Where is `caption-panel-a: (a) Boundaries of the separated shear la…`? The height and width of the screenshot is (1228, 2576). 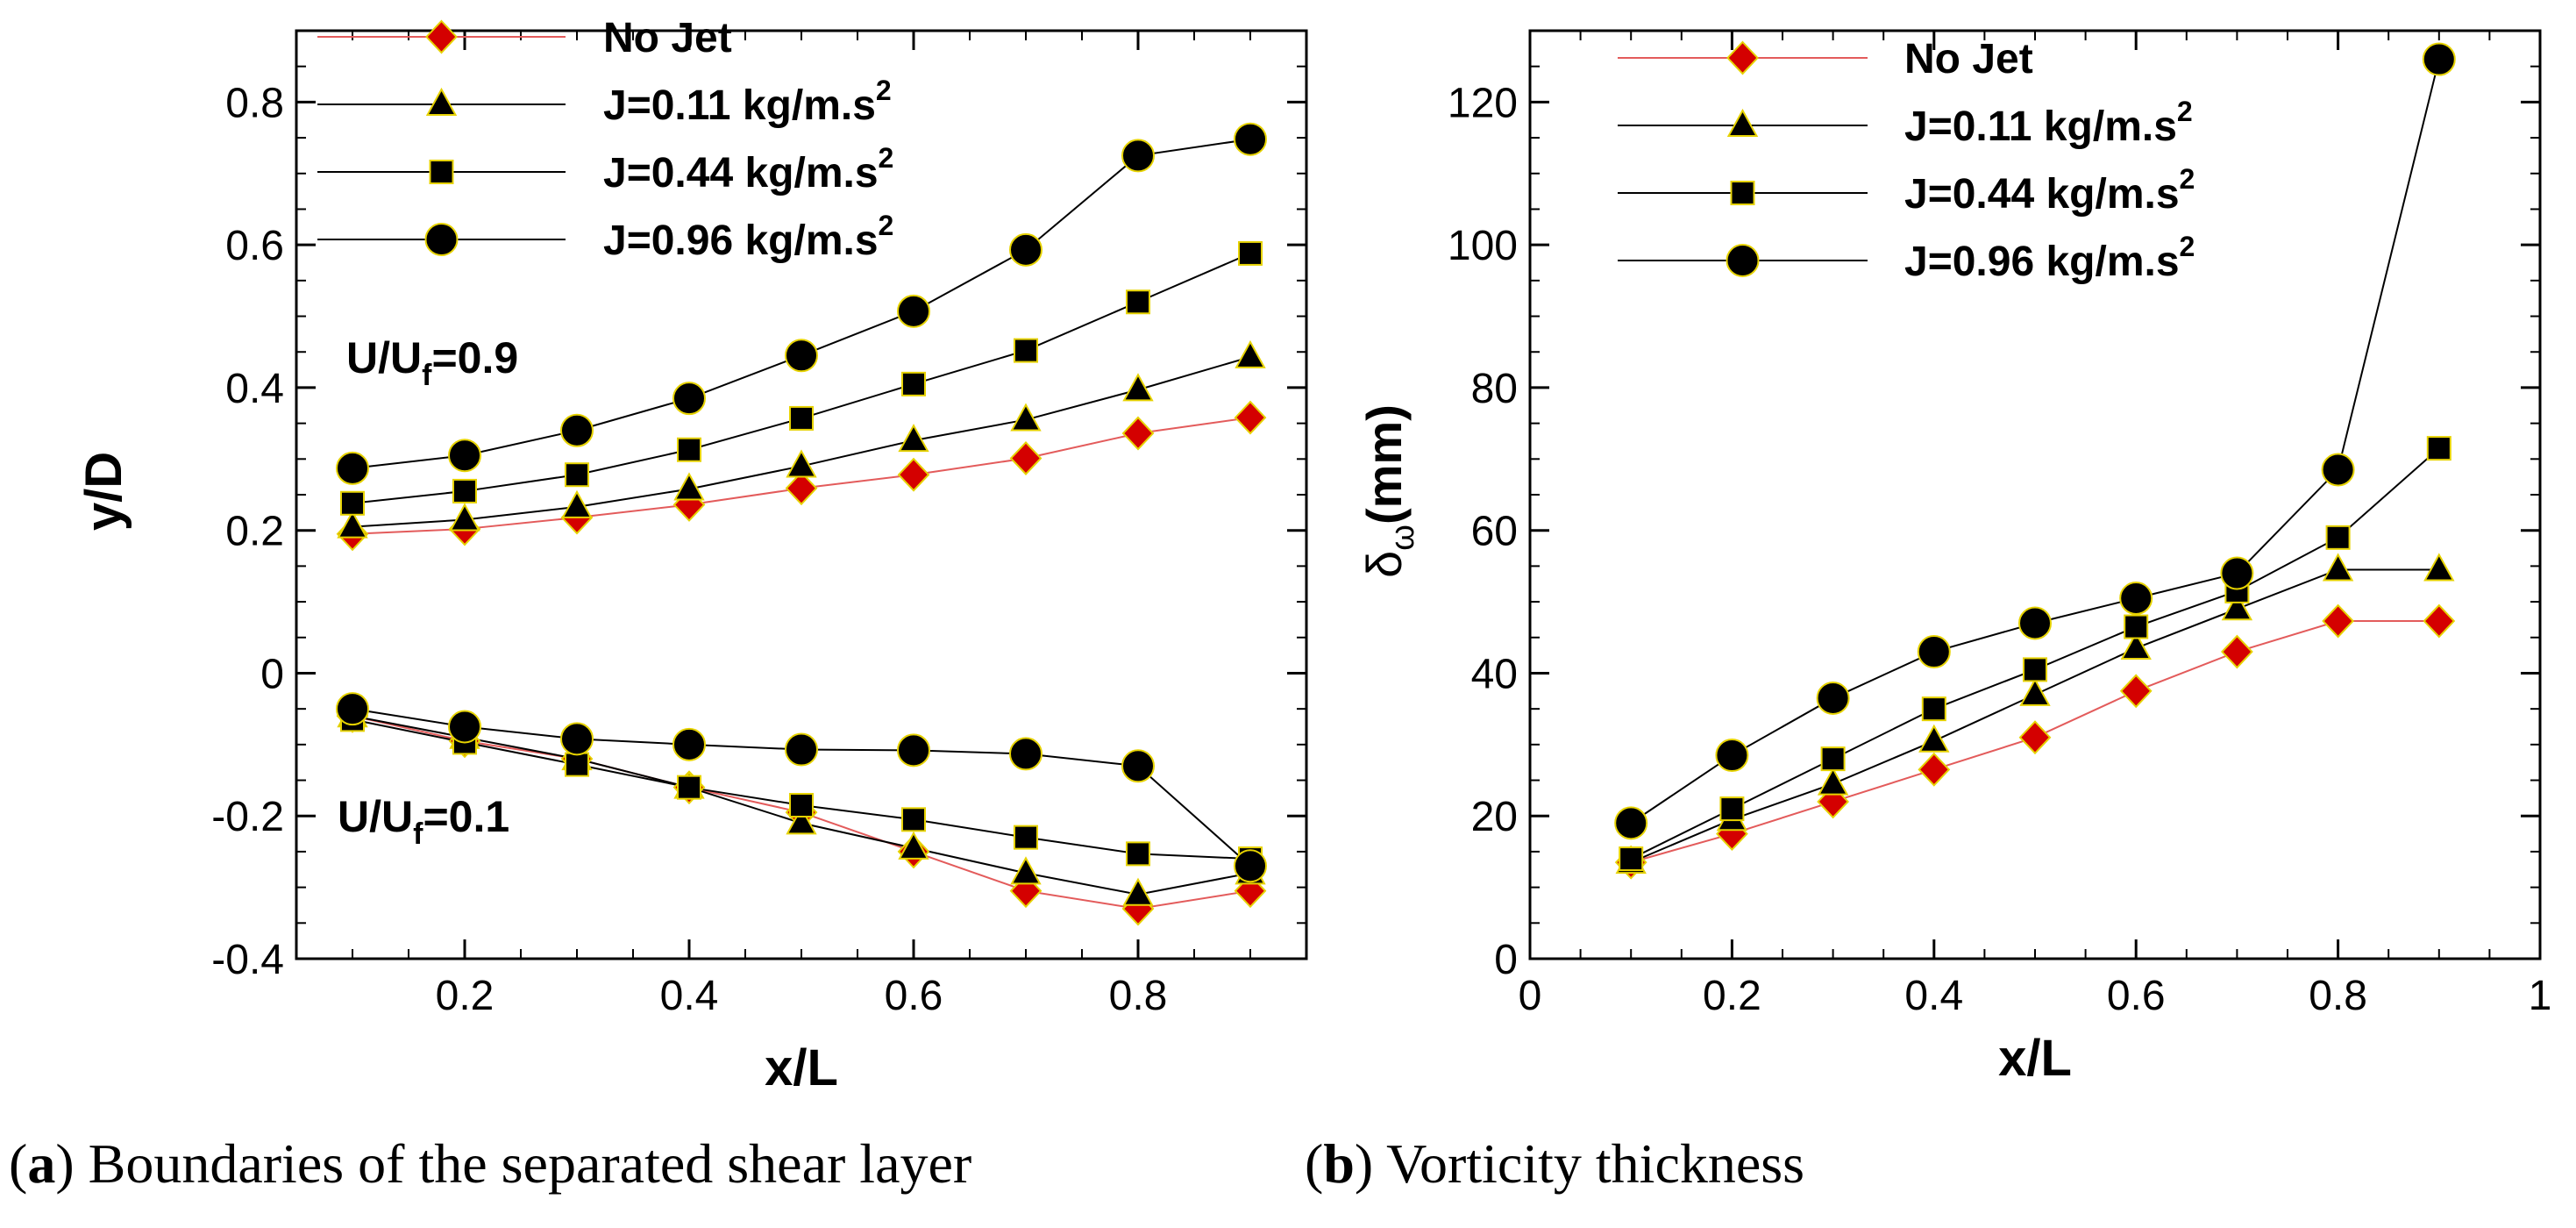 caption-panel-a: (a) Boundaries of the separated shear la… is located at coordinates (490, 1163).